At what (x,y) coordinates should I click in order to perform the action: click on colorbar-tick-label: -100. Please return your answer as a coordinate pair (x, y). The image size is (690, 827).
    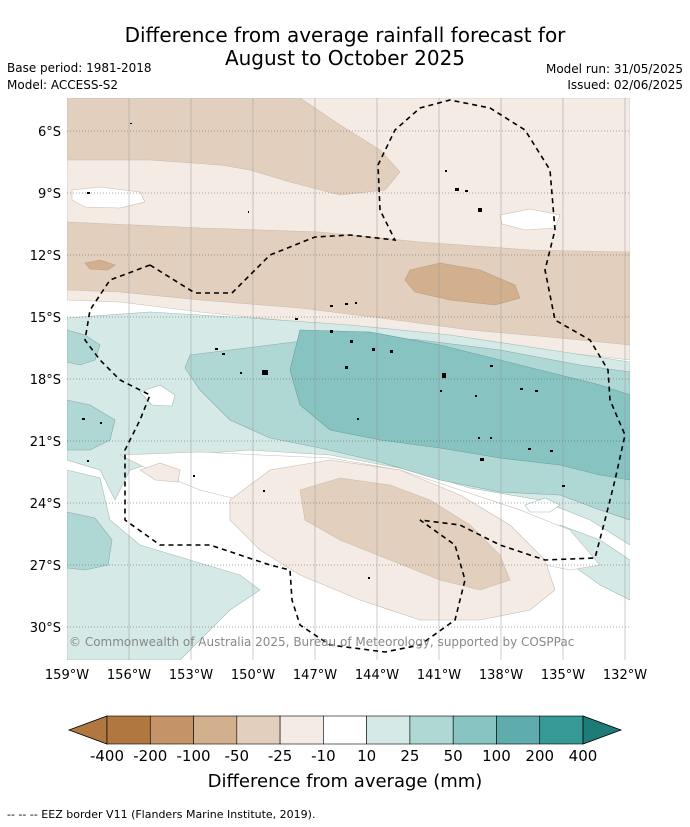
    Looking at the image, I should click on (194, 756).